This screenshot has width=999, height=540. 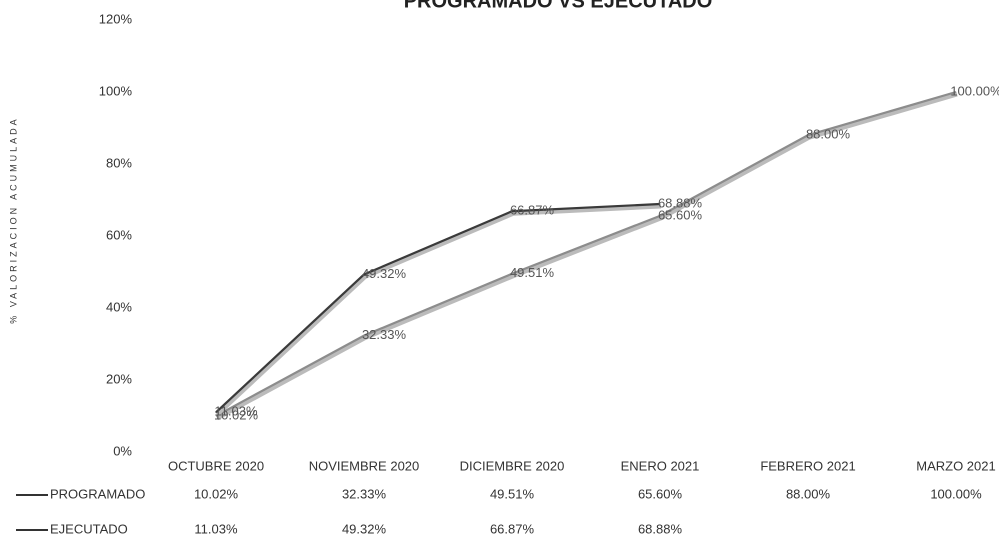 What do you see at coordinates (119, 234) in the screenshot?
I see `y-tick-label: 60%` at bounding box center [119, 234].